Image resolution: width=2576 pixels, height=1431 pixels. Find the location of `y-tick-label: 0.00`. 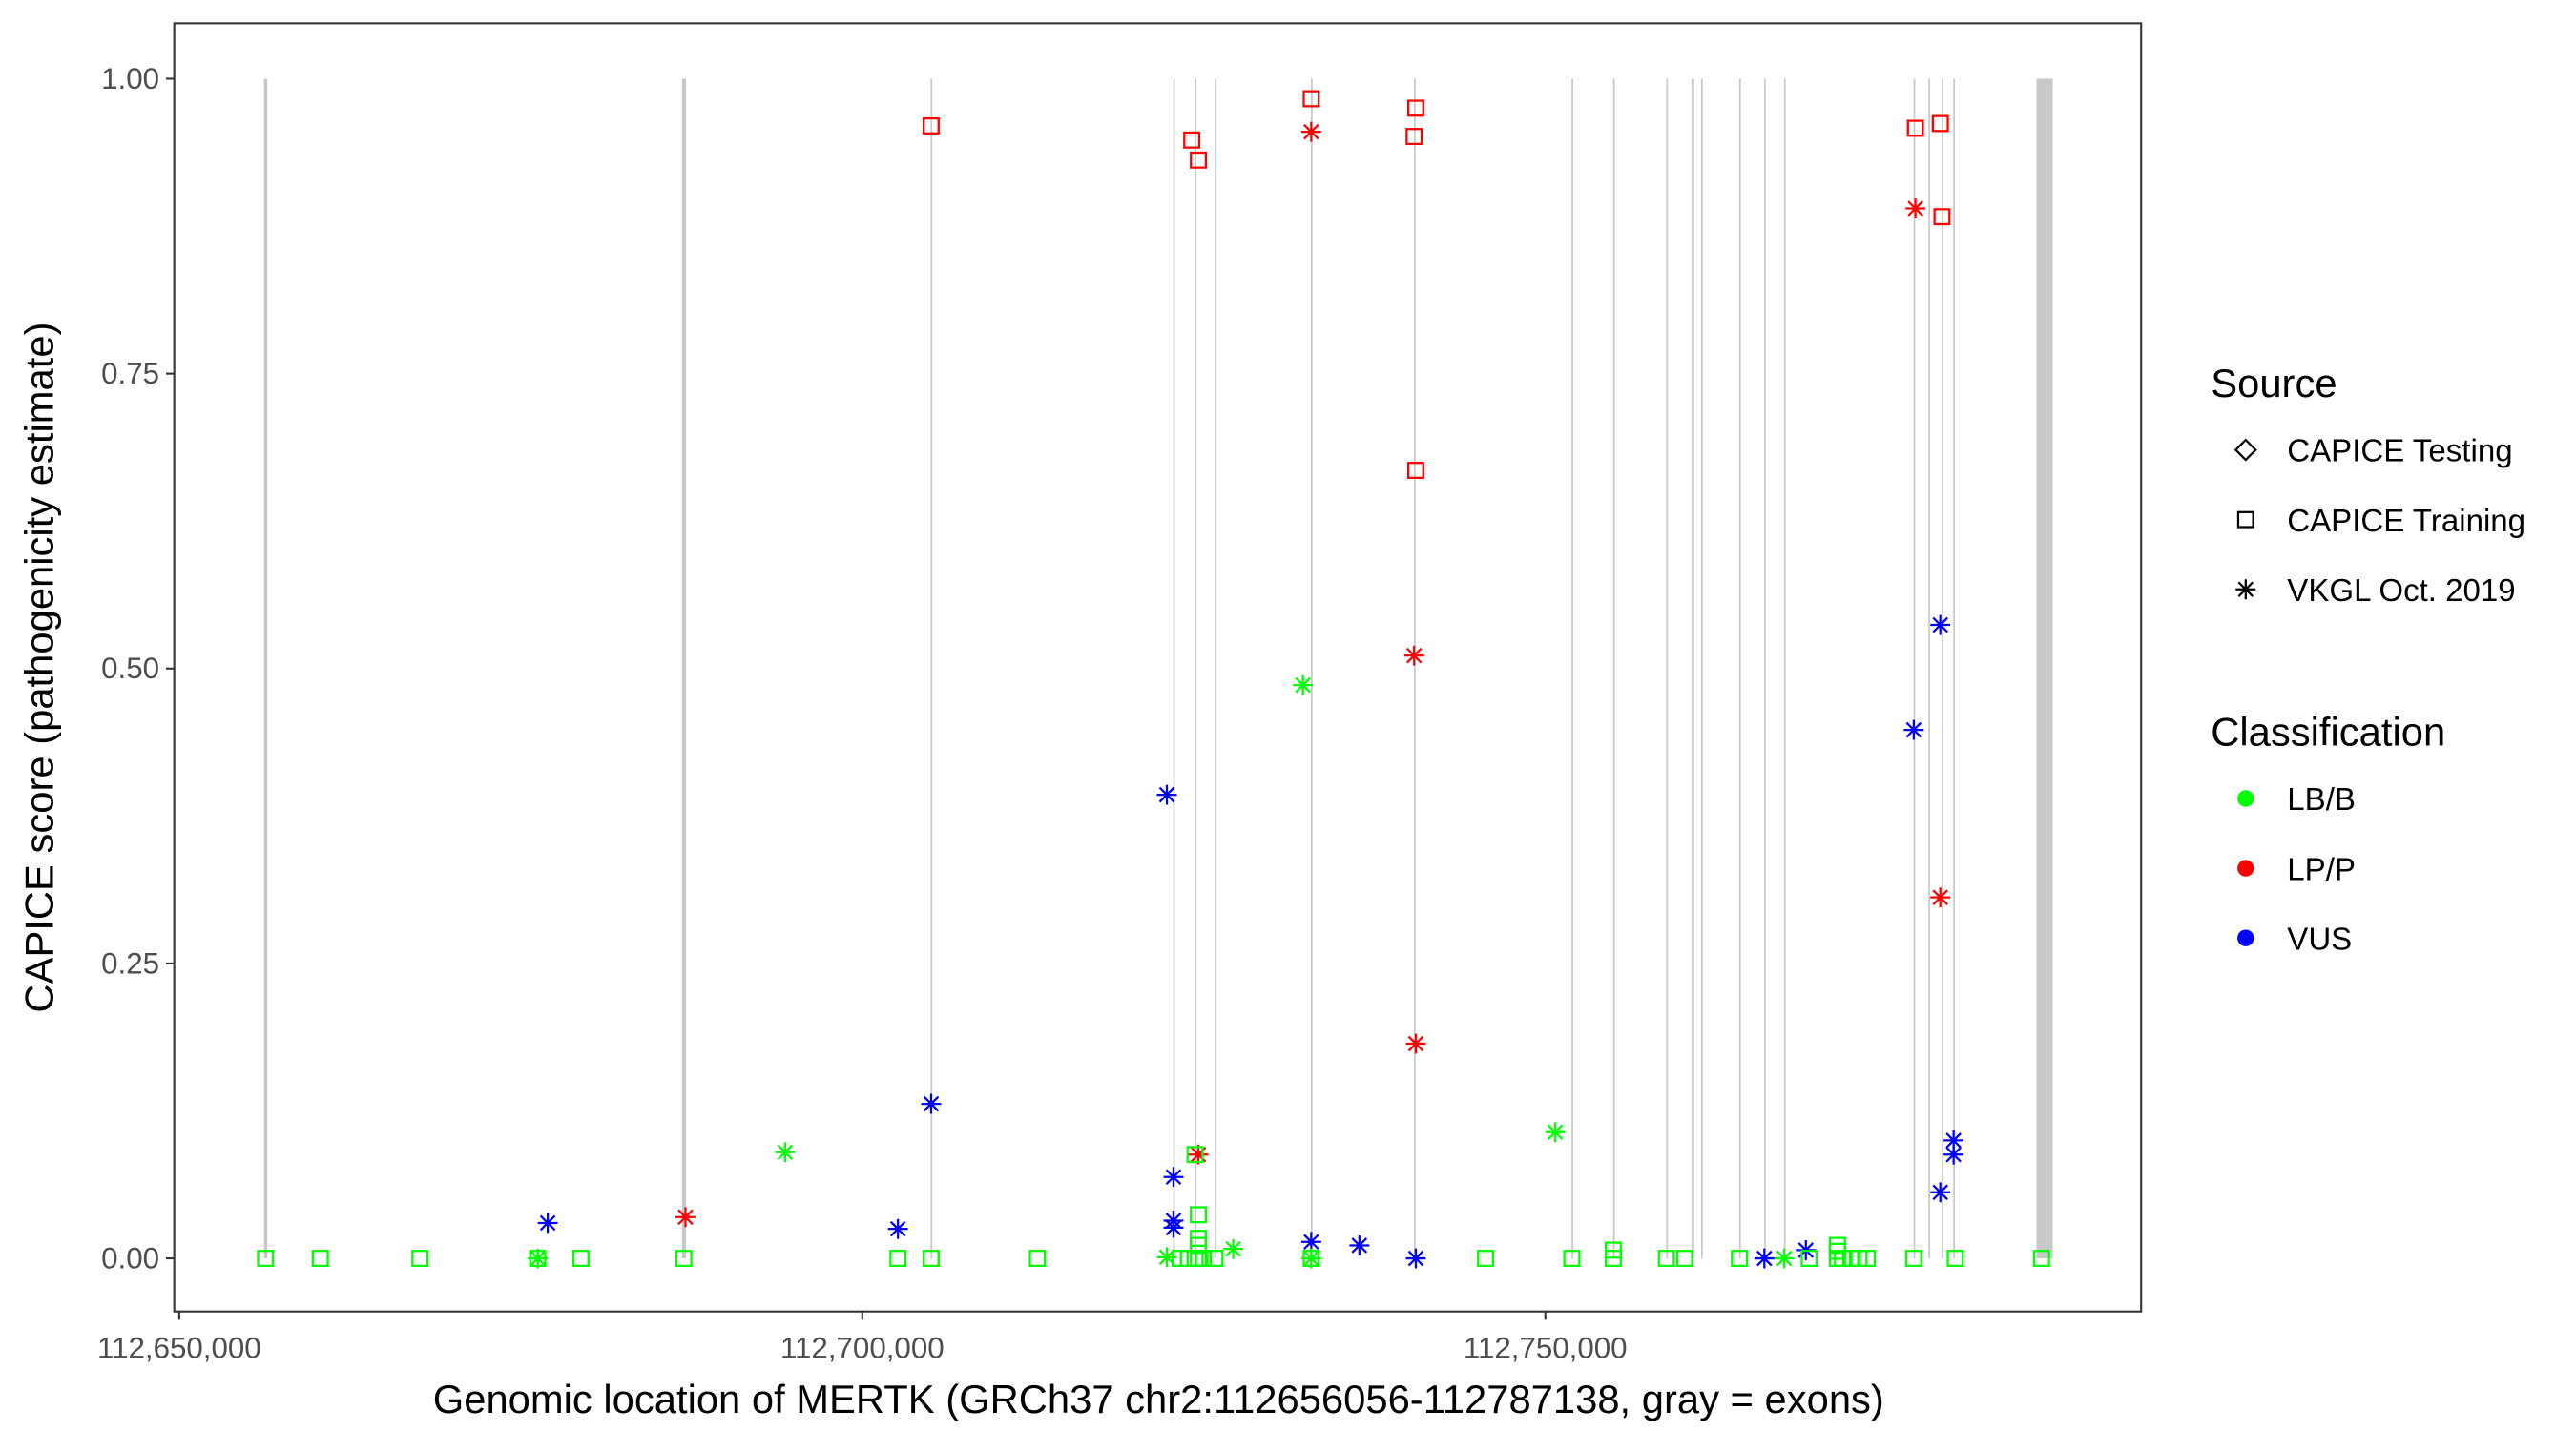

y-tick-label: 0.00 is located at coordinates (130, 1258).